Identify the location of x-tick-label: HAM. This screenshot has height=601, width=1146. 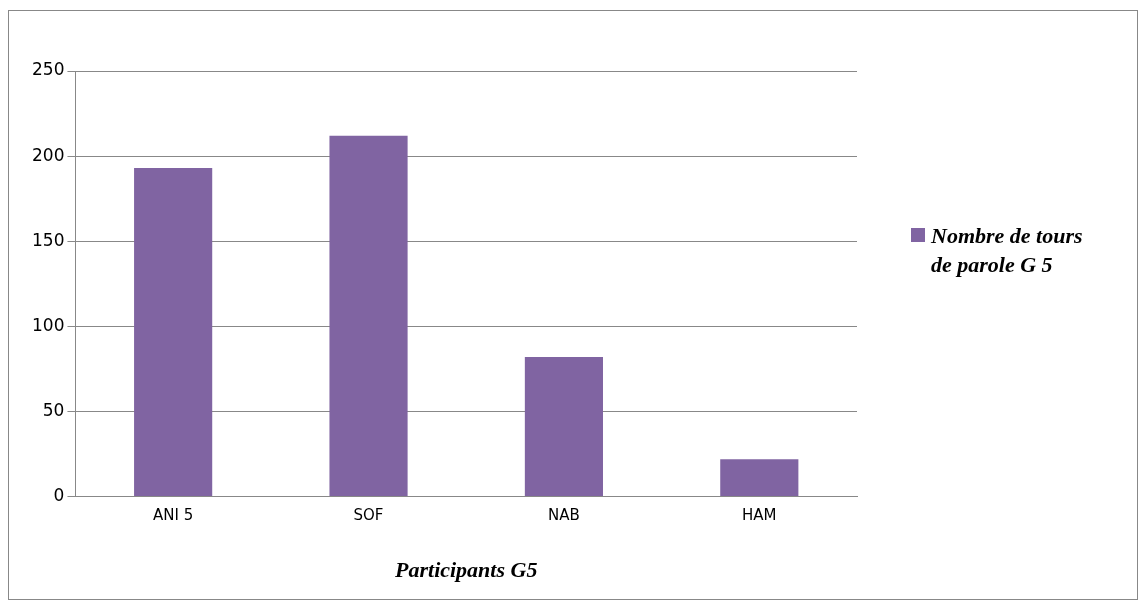
(759, 515).